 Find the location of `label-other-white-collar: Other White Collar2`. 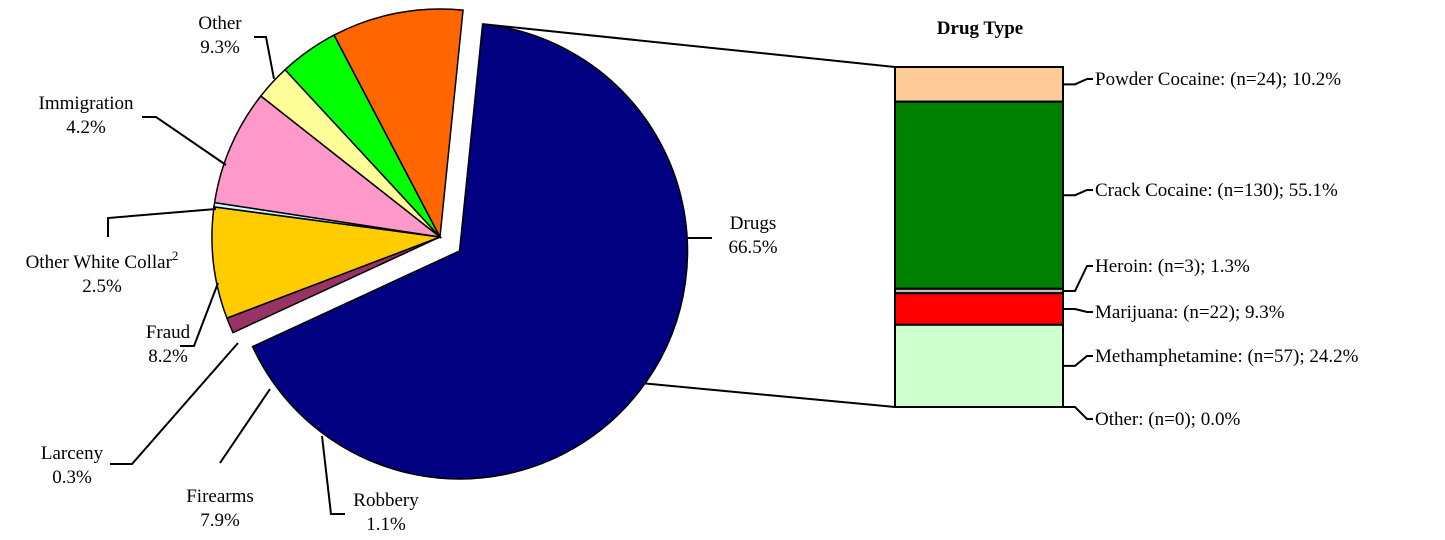

label-other-white-collar: Other White Collar2 is located at coordinates (102, 260).